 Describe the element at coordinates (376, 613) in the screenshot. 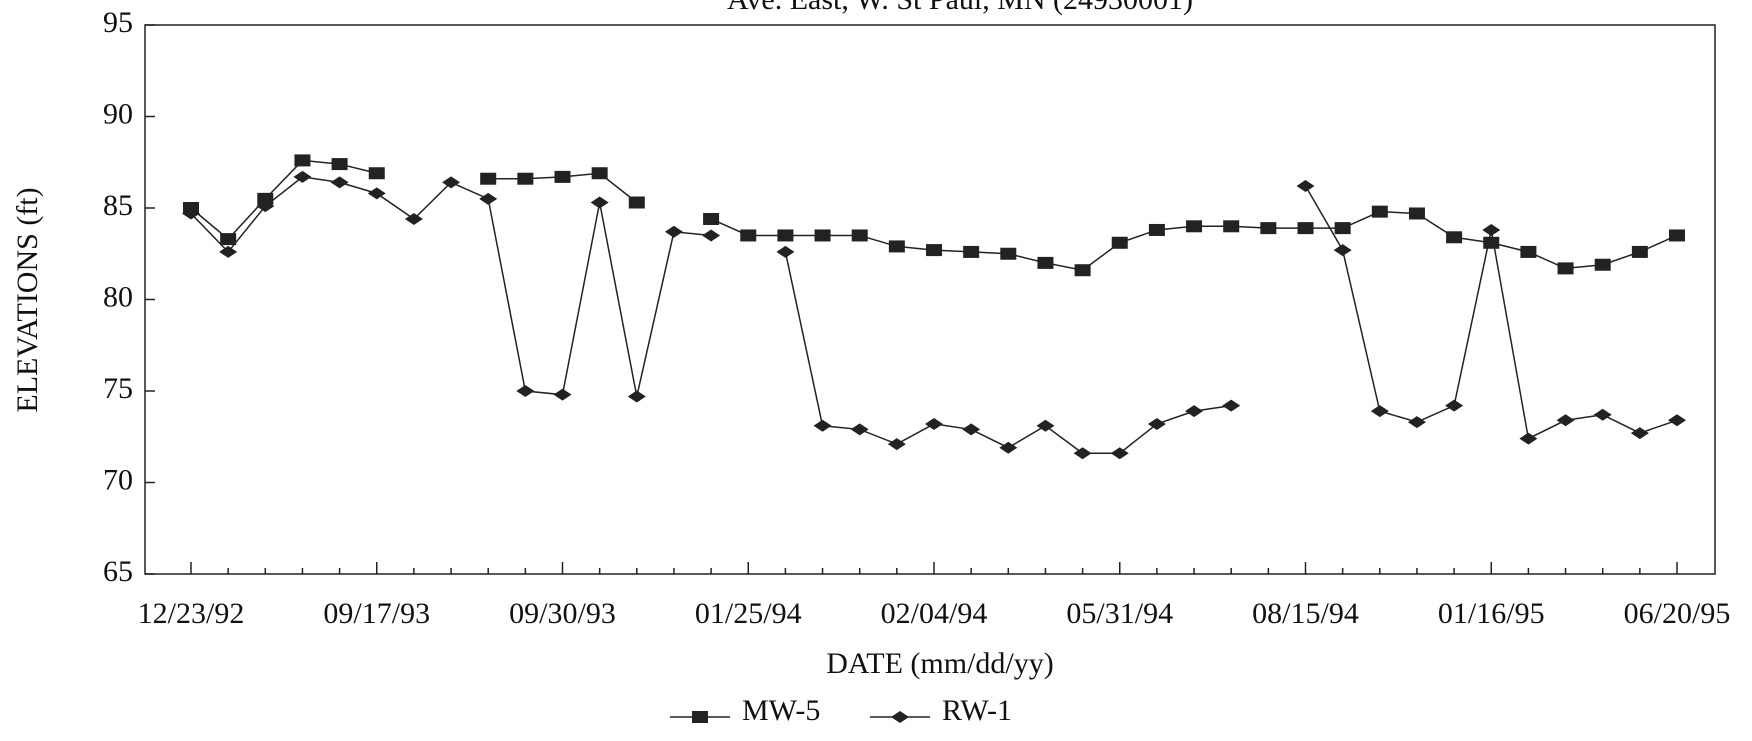

I see `x-tick-label: 09/17/93` at that location.